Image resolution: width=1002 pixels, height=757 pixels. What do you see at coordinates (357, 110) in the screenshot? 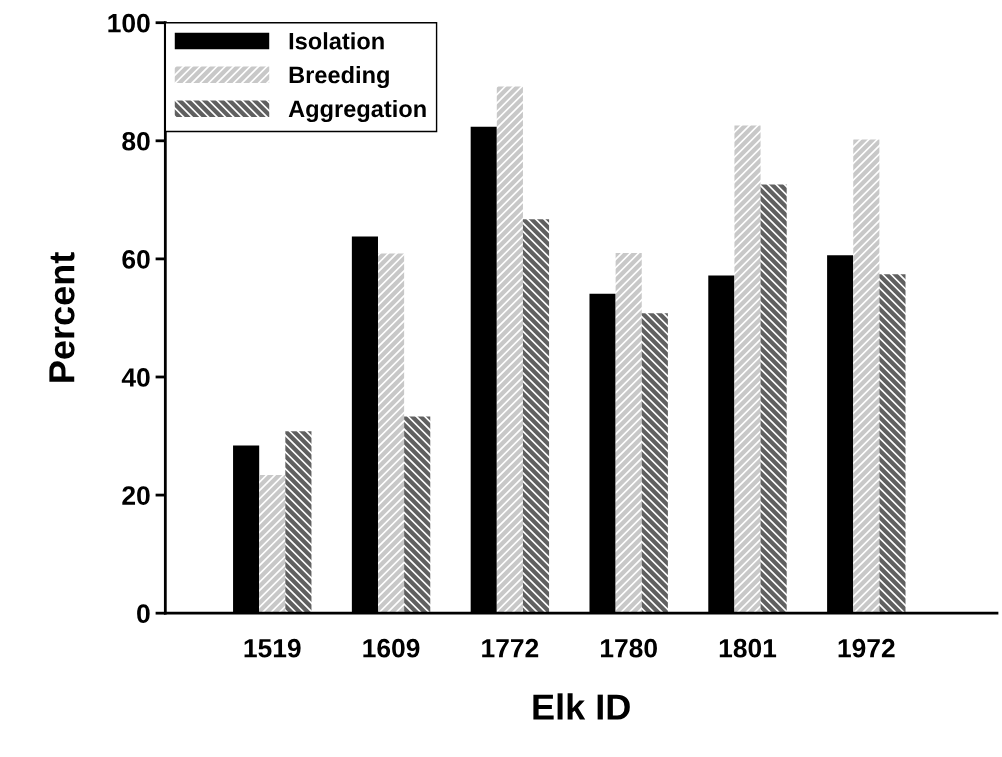
I see `legend-label: Aggregation` at bounding box center [357, 110].